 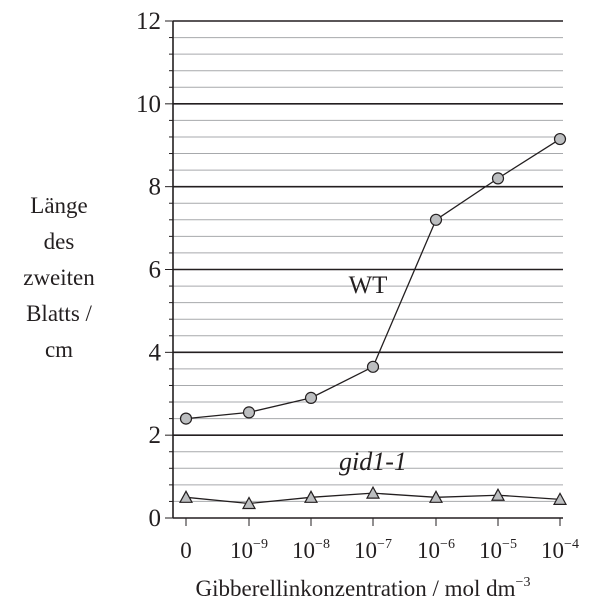 What do you see at coordinates (155, 352) in the screenshot?
I see `y-tick-label: 4` at bounding box center [155, 352].